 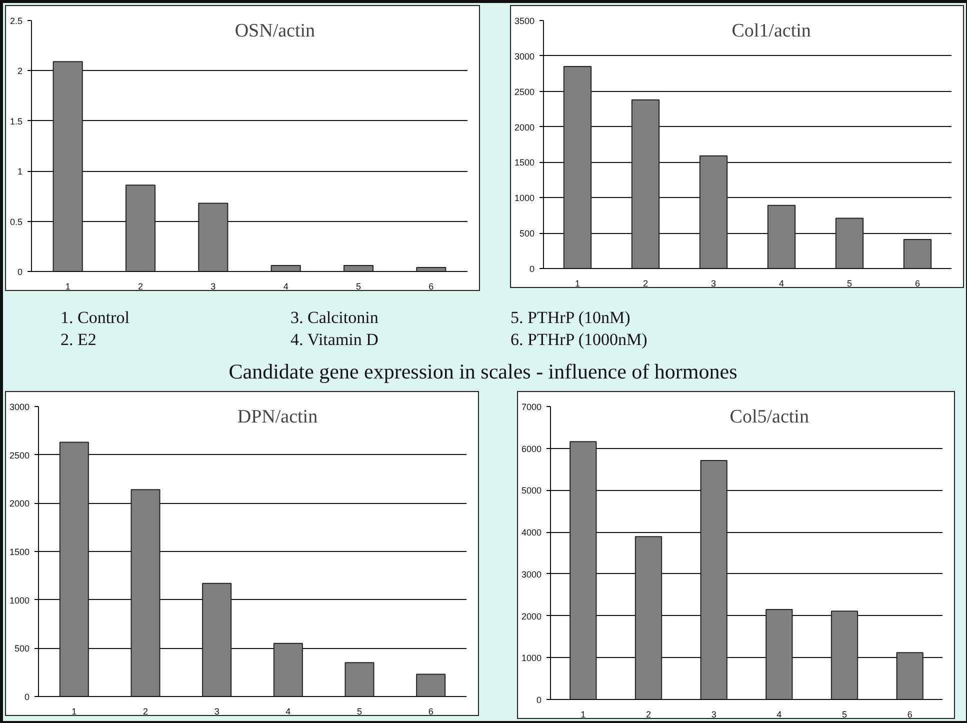 What do you see at coordinates (524, 21) in the screenshot?
I see `y-tick-label: 3500` at bounding box center [524, 21].